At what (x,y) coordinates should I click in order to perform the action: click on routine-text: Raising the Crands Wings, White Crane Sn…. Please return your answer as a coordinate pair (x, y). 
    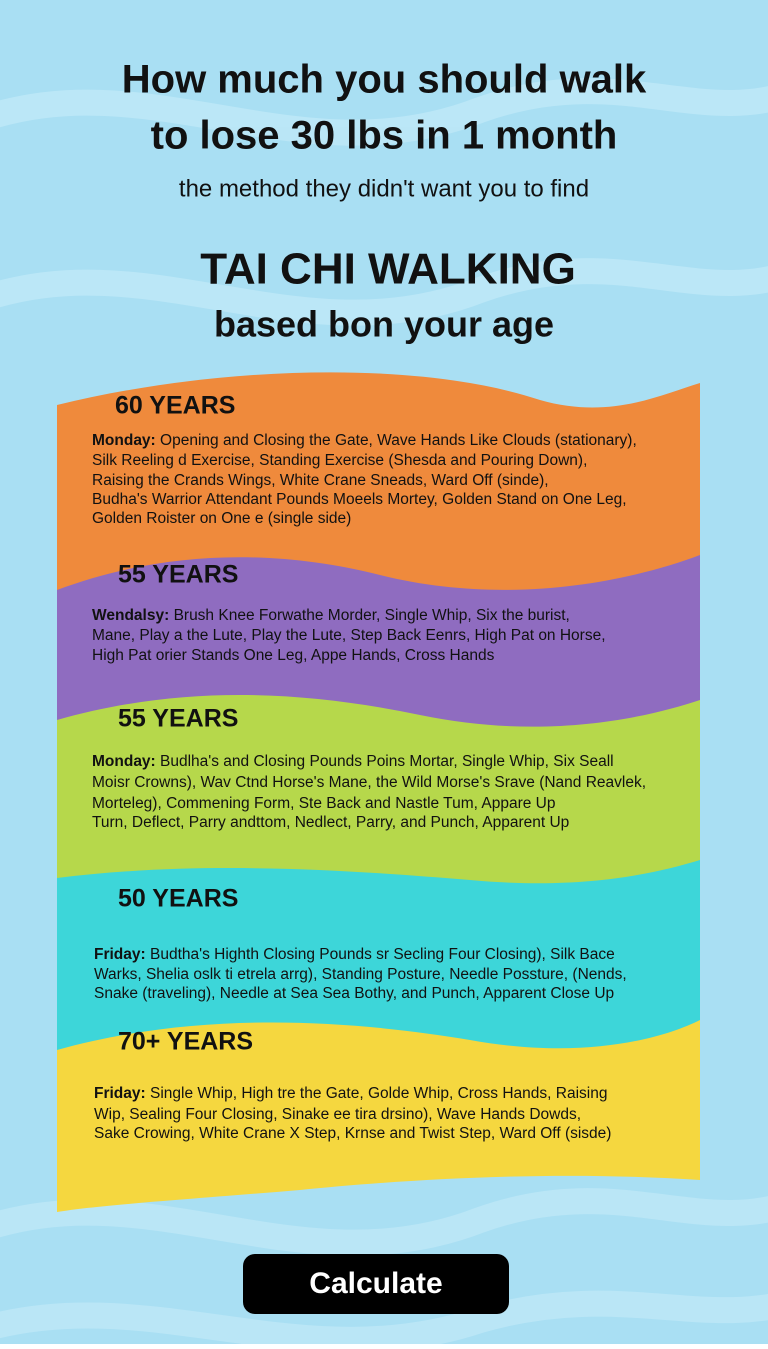
    Looking at the image, I should click on (320, 480).